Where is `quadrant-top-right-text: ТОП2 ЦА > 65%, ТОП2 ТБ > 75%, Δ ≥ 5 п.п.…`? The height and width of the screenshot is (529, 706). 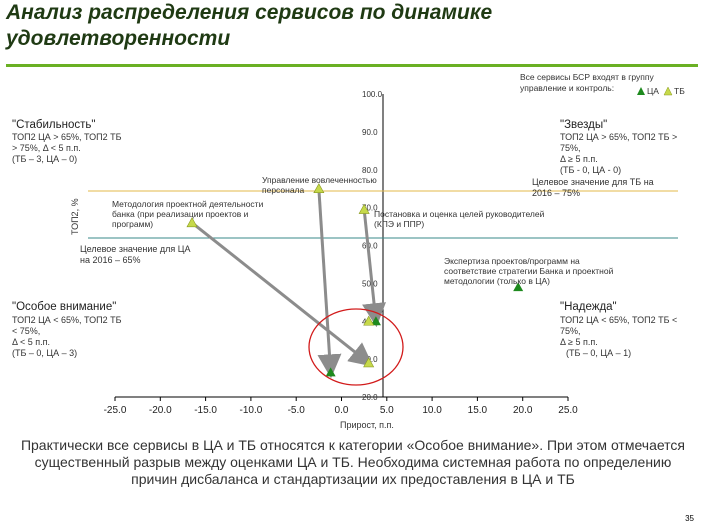
quadrant-top-right-text: ТОП2 ЦА > 65%, ТОП2 ТБ > 75%, Δ ≥ 5 п.п.… is located at coordinates (620, 153).